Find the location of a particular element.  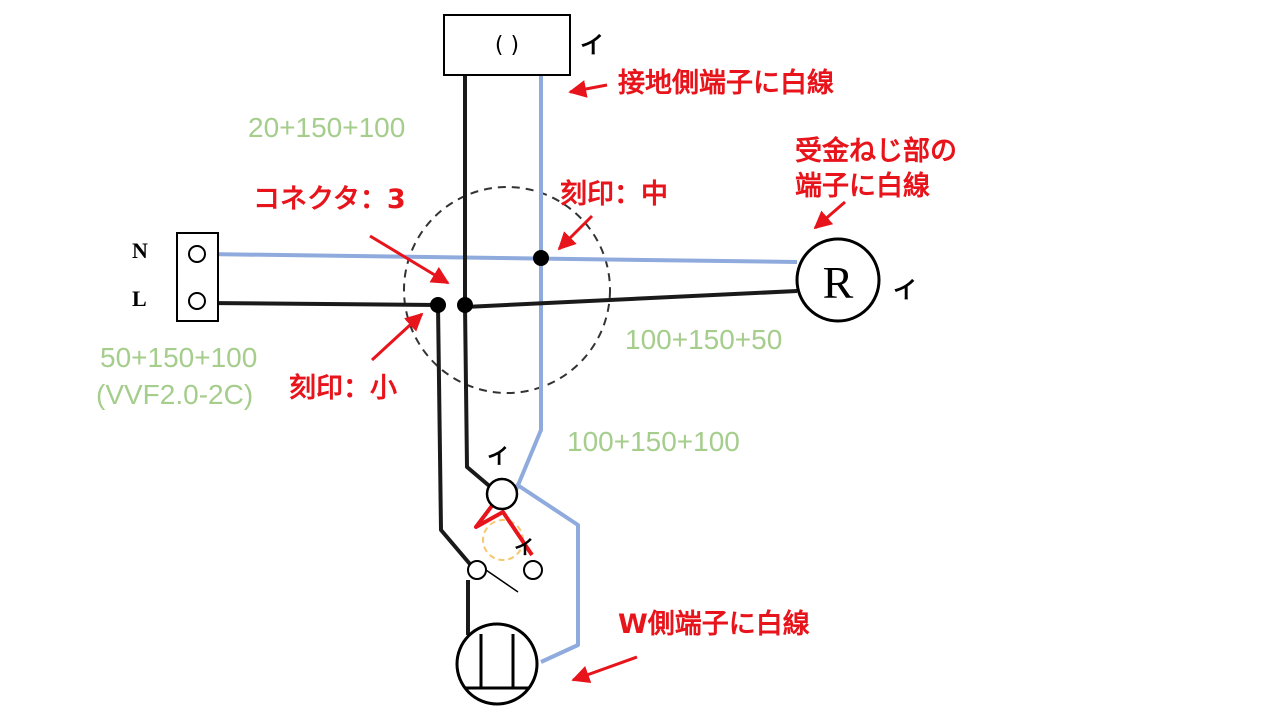

ceiling-box is located at coordinates (507, 45).